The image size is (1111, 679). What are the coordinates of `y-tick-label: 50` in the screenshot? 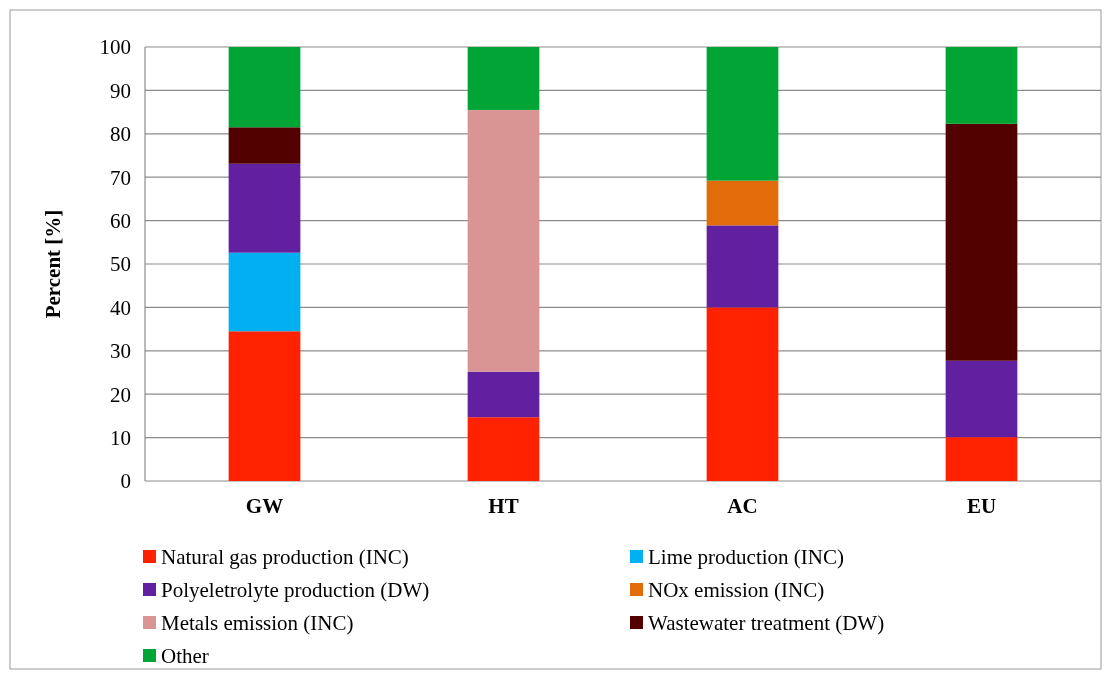 It's located at (120, 264).